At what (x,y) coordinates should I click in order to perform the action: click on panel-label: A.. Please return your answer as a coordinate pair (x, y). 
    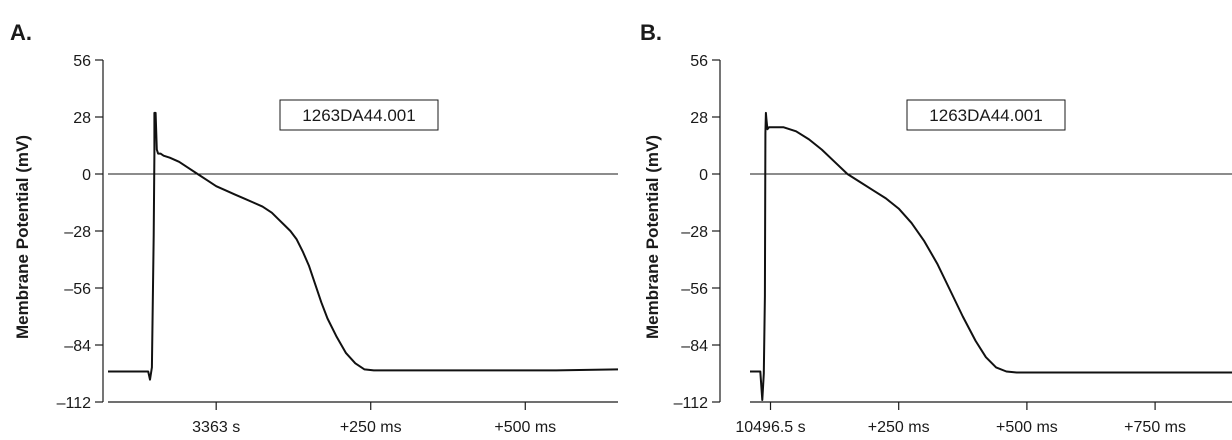
    Looking at the image, I should click on (21, 32).